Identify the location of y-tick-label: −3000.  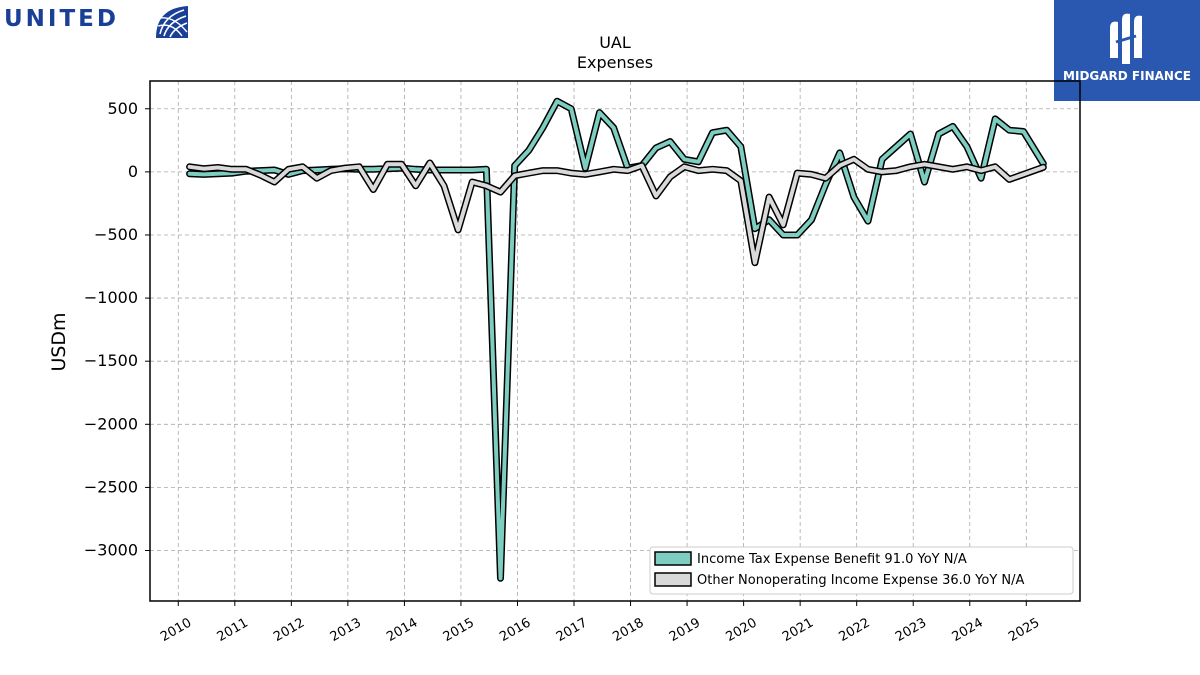
(111, 550).